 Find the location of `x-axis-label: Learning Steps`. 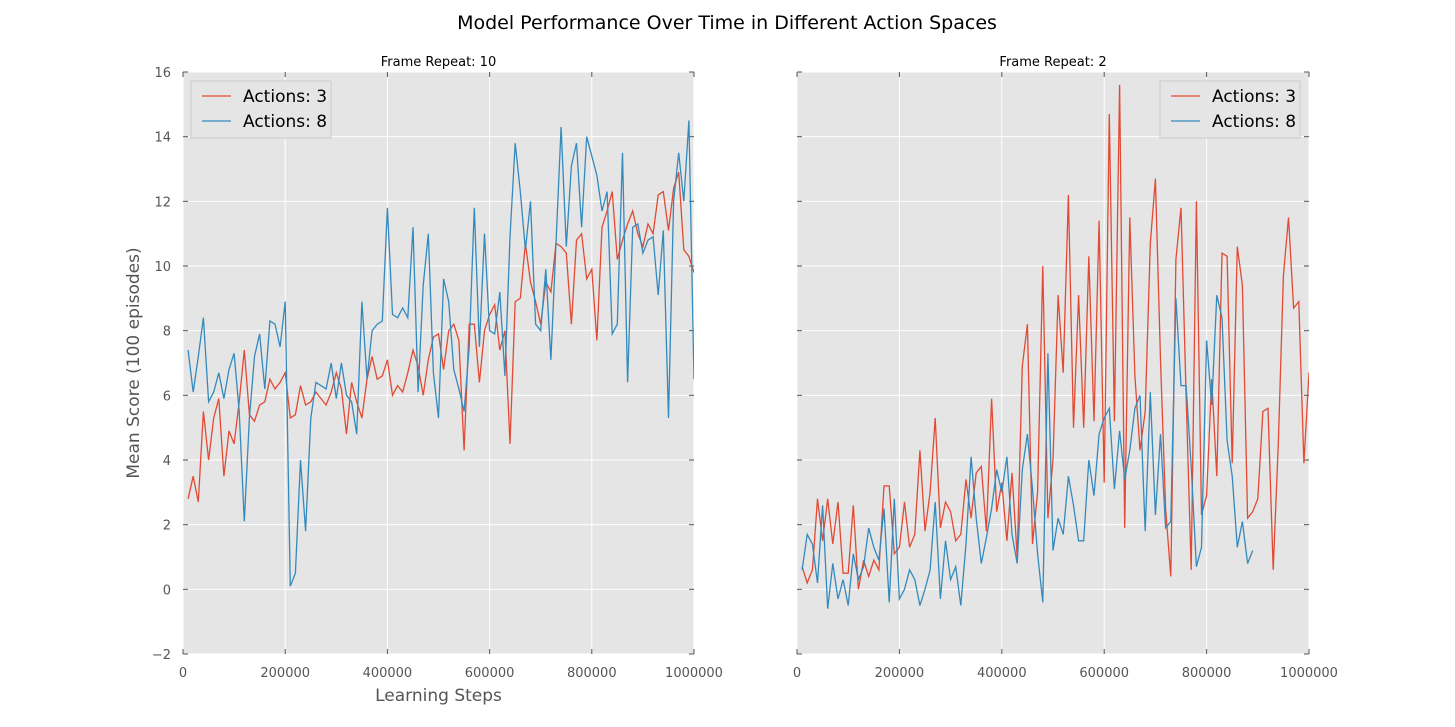

x-axis-label: Learning Steps is located at coordinates (438, 696).